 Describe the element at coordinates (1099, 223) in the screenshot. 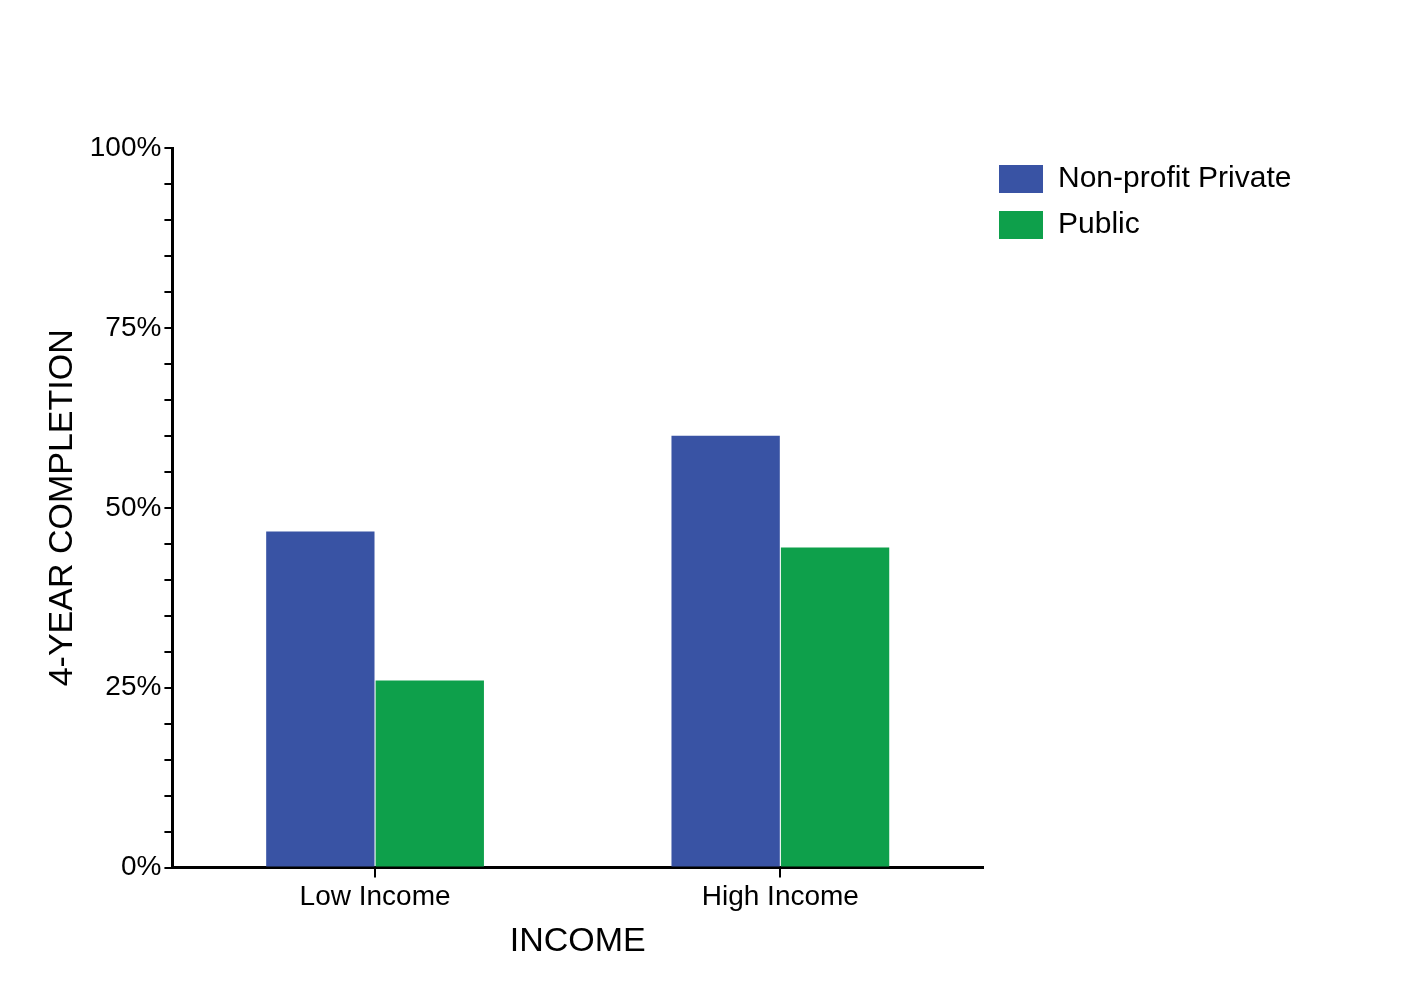

I see `legend-label: Public` at that location.